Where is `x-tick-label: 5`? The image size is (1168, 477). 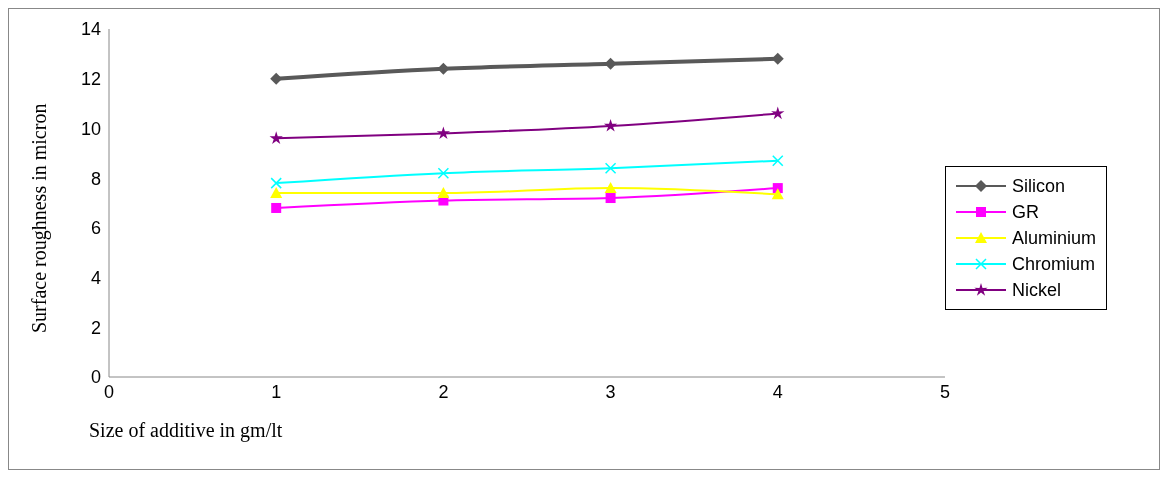
x-tick-label: 5 is located at coordinates (944, 391).